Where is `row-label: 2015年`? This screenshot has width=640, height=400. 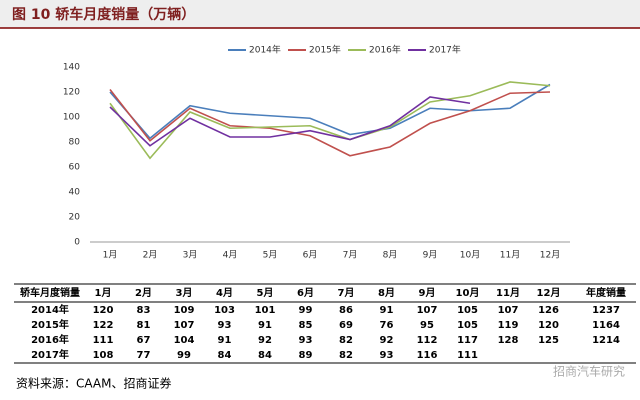 row-label: 2015年 is located at coordinates (50, 324).